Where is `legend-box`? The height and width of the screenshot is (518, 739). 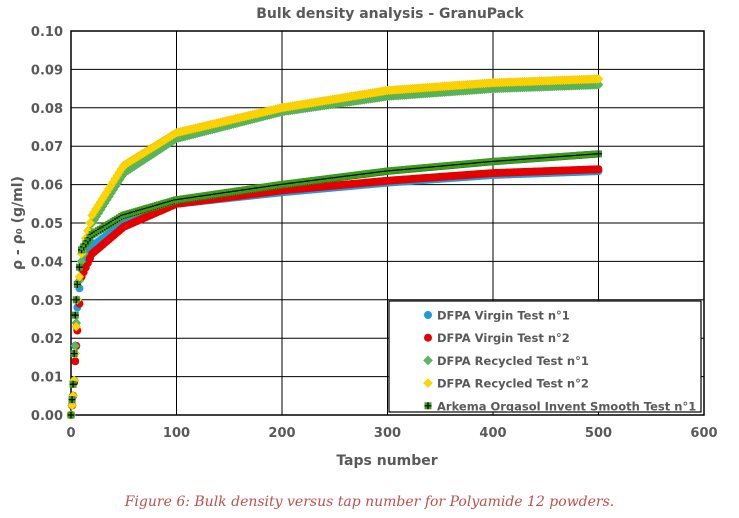
legend-box is located at coordinates (545, 356).